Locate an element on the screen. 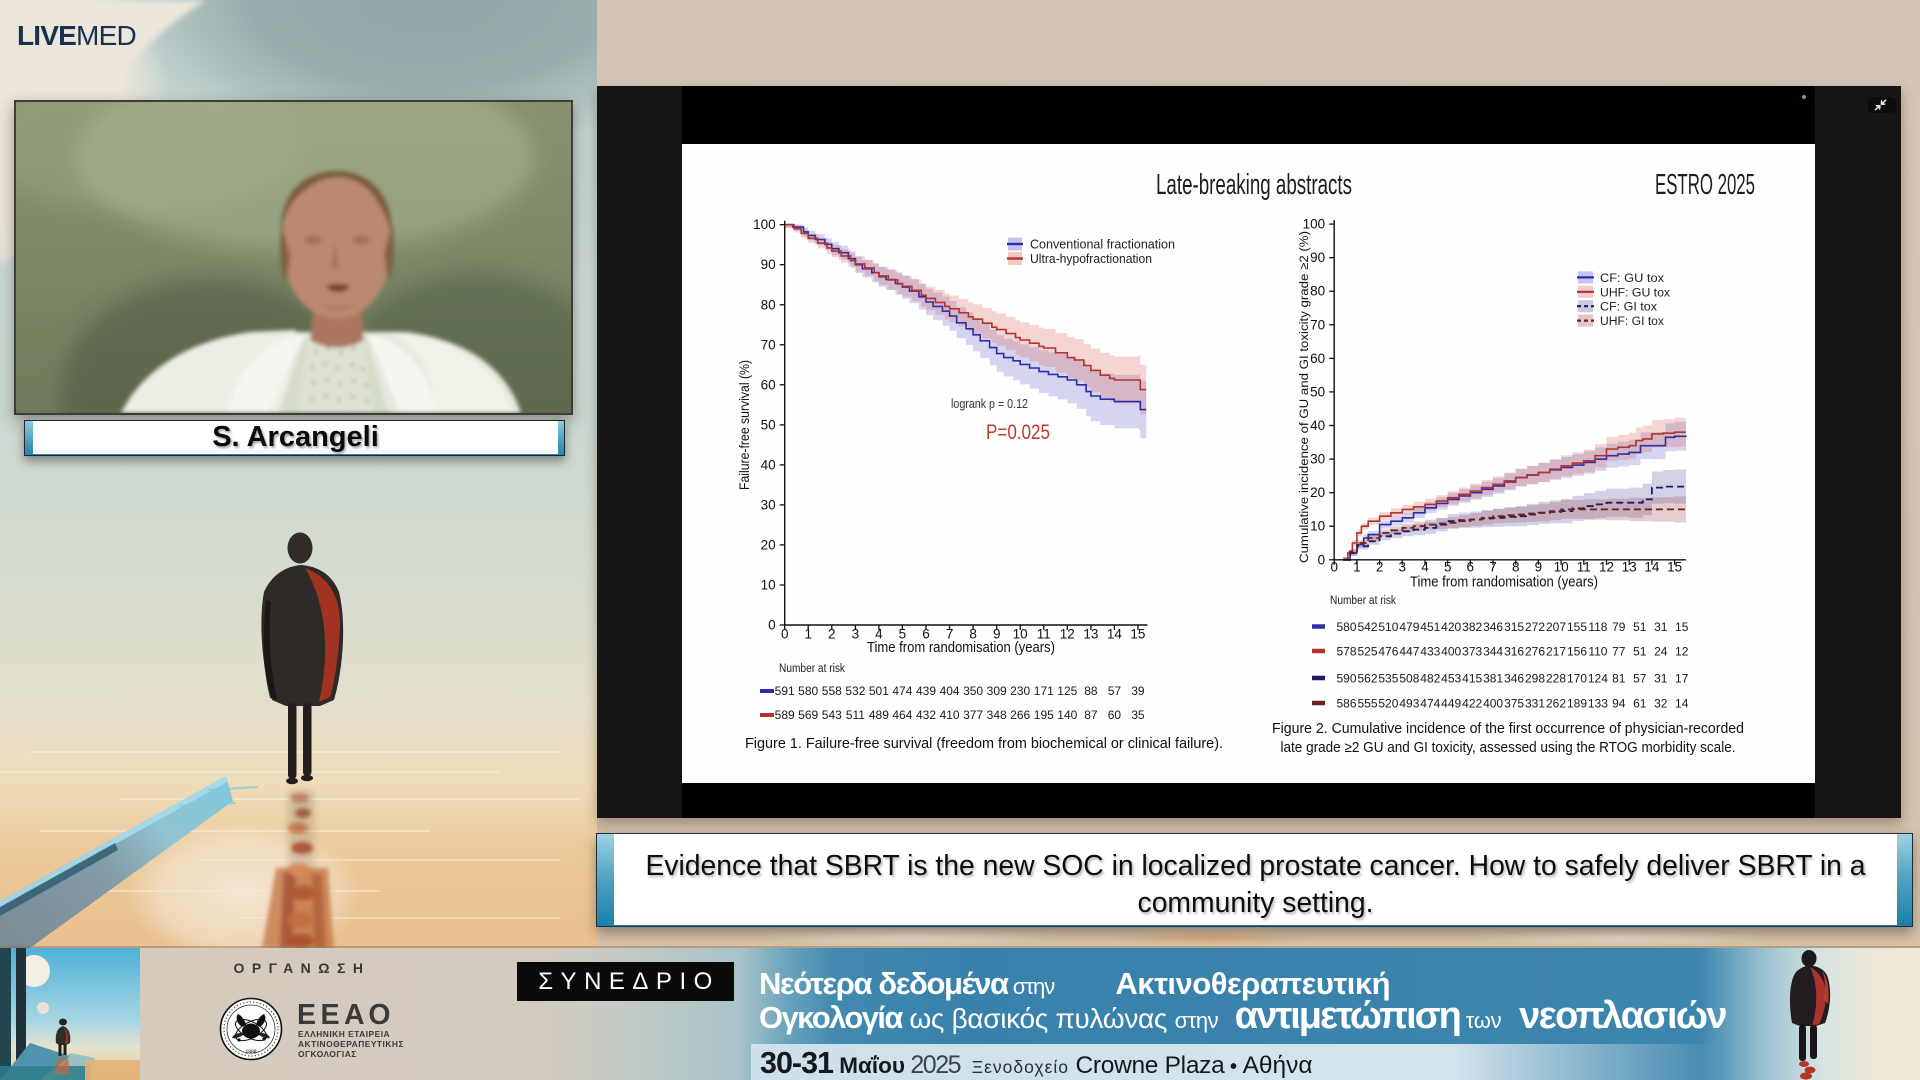 The width and height of the screenshot is (1920, 1080). svg-text: 348 is located at coordinates (997, 715).